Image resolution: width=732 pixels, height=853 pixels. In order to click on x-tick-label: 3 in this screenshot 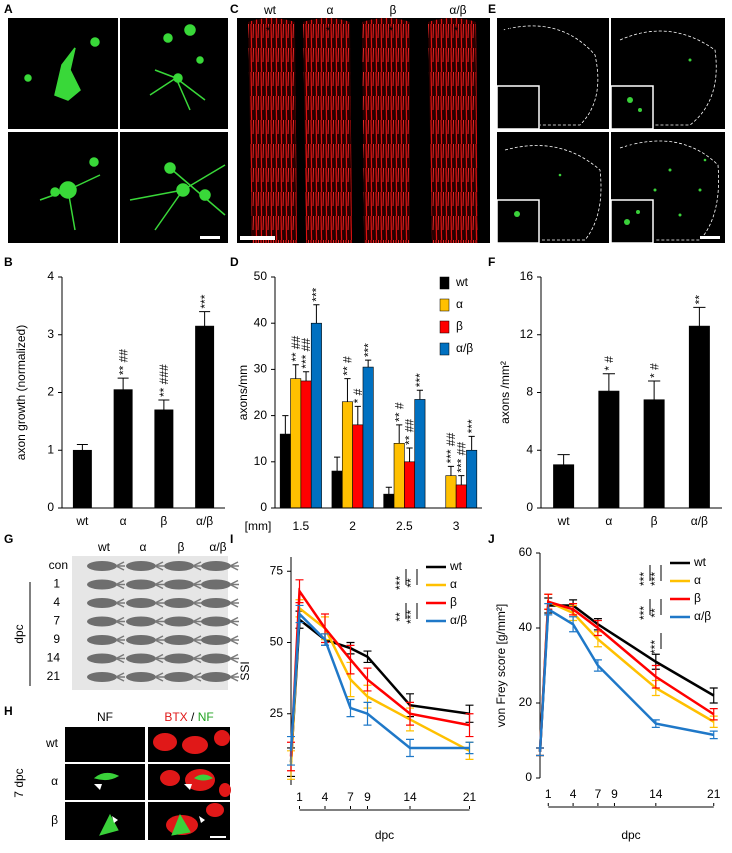, I will do `click(456, 526)`.